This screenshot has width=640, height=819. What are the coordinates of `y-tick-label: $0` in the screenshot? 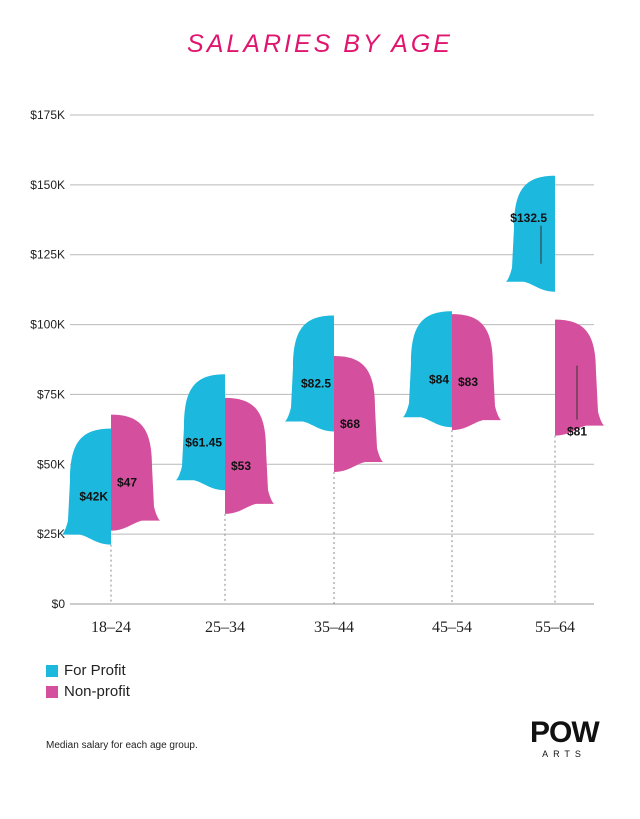 It's located at (59, 604).